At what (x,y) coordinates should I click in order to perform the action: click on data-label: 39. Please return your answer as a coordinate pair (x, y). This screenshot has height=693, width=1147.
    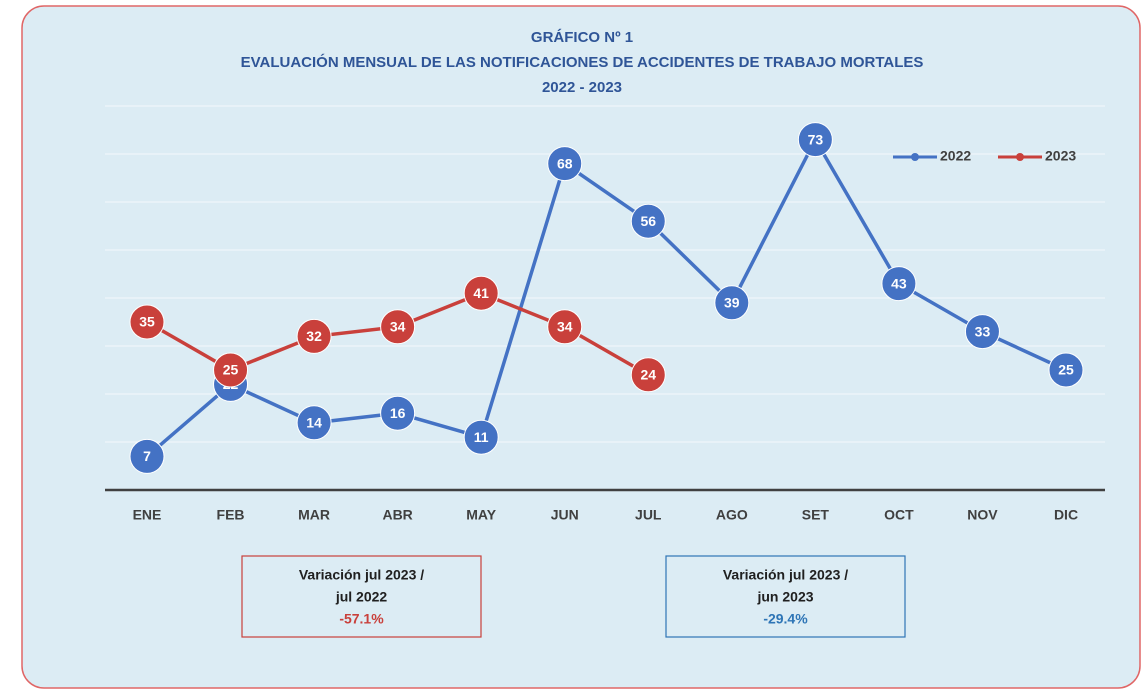
    Looking at the image, I should click on (732, 303).